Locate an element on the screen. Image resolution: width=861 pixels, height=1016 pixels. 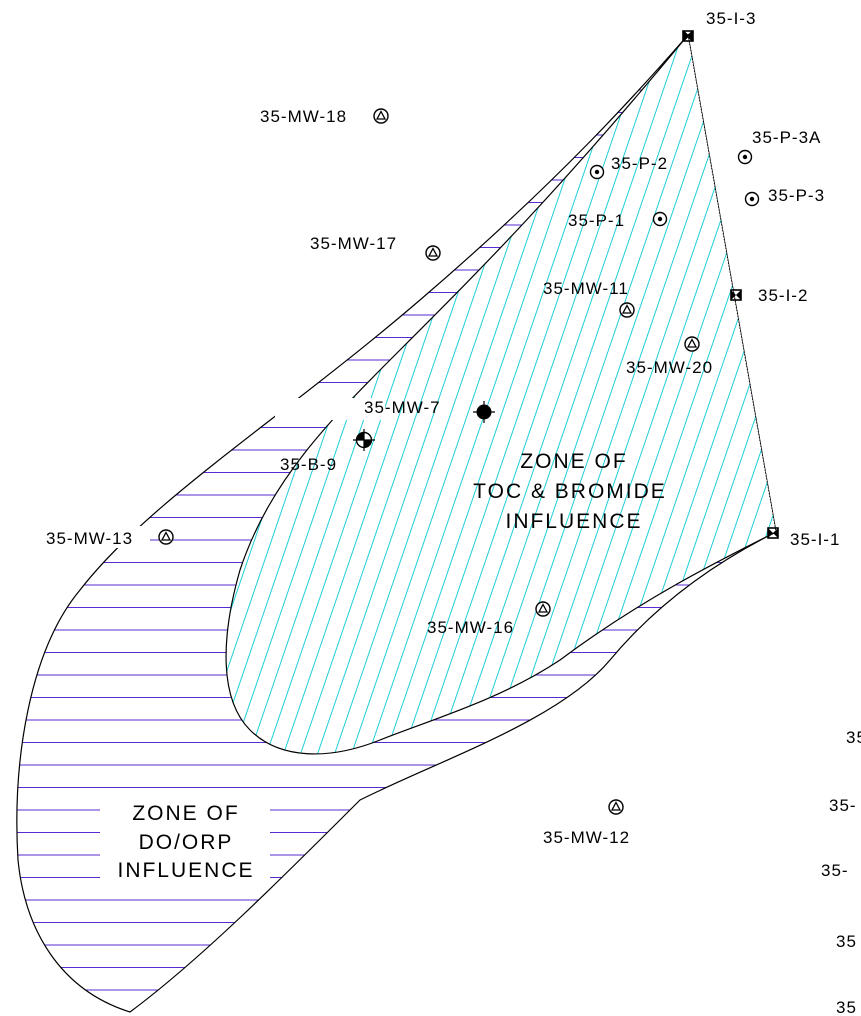
injection-line is located at coordinates (732, 283).